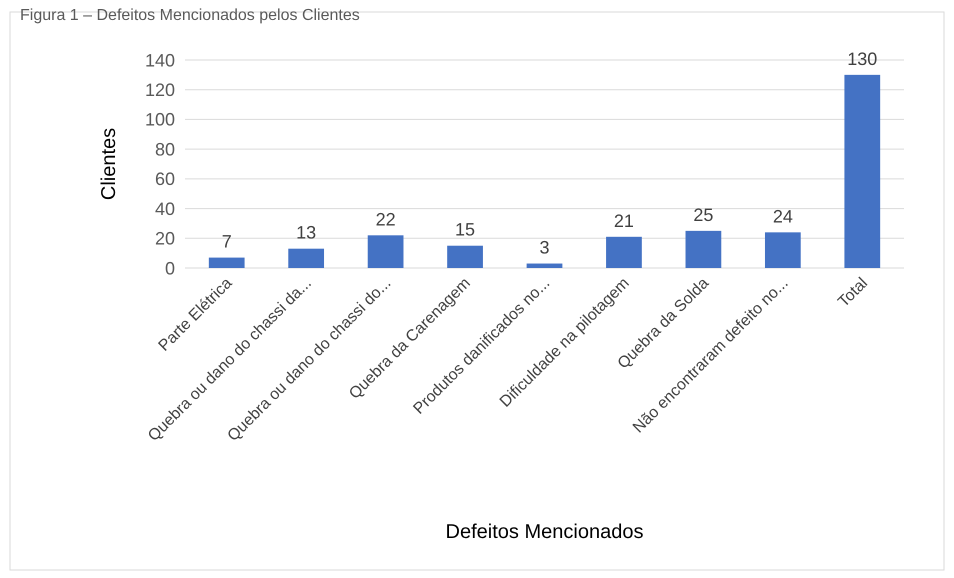 The image size is (954, 578). I want to click on y-tick-label: 120, so click(159, 90).